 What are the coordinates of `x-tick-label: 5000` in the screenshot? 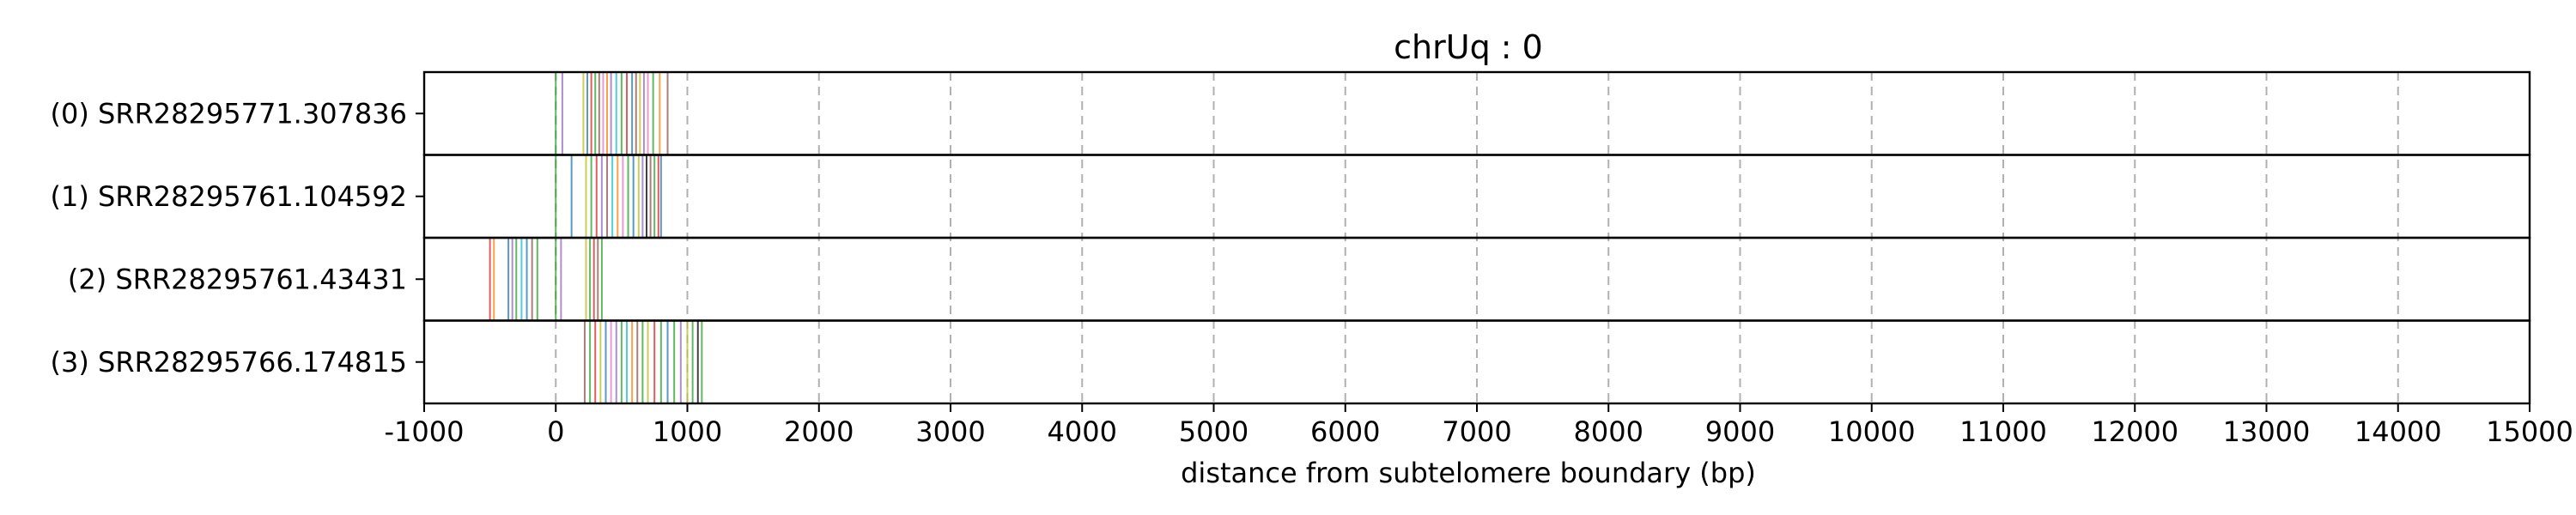 It's located at (1214, 431).